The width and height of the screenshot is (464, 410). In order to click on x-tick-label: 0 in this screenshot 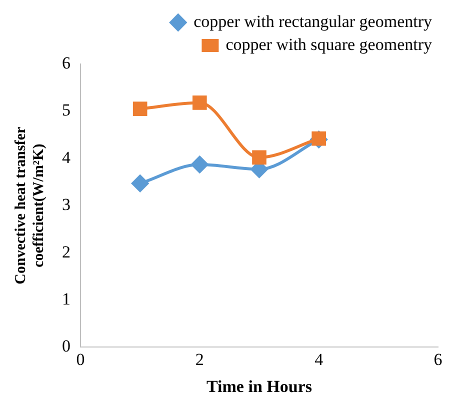, I will do `click(80, 359)`.